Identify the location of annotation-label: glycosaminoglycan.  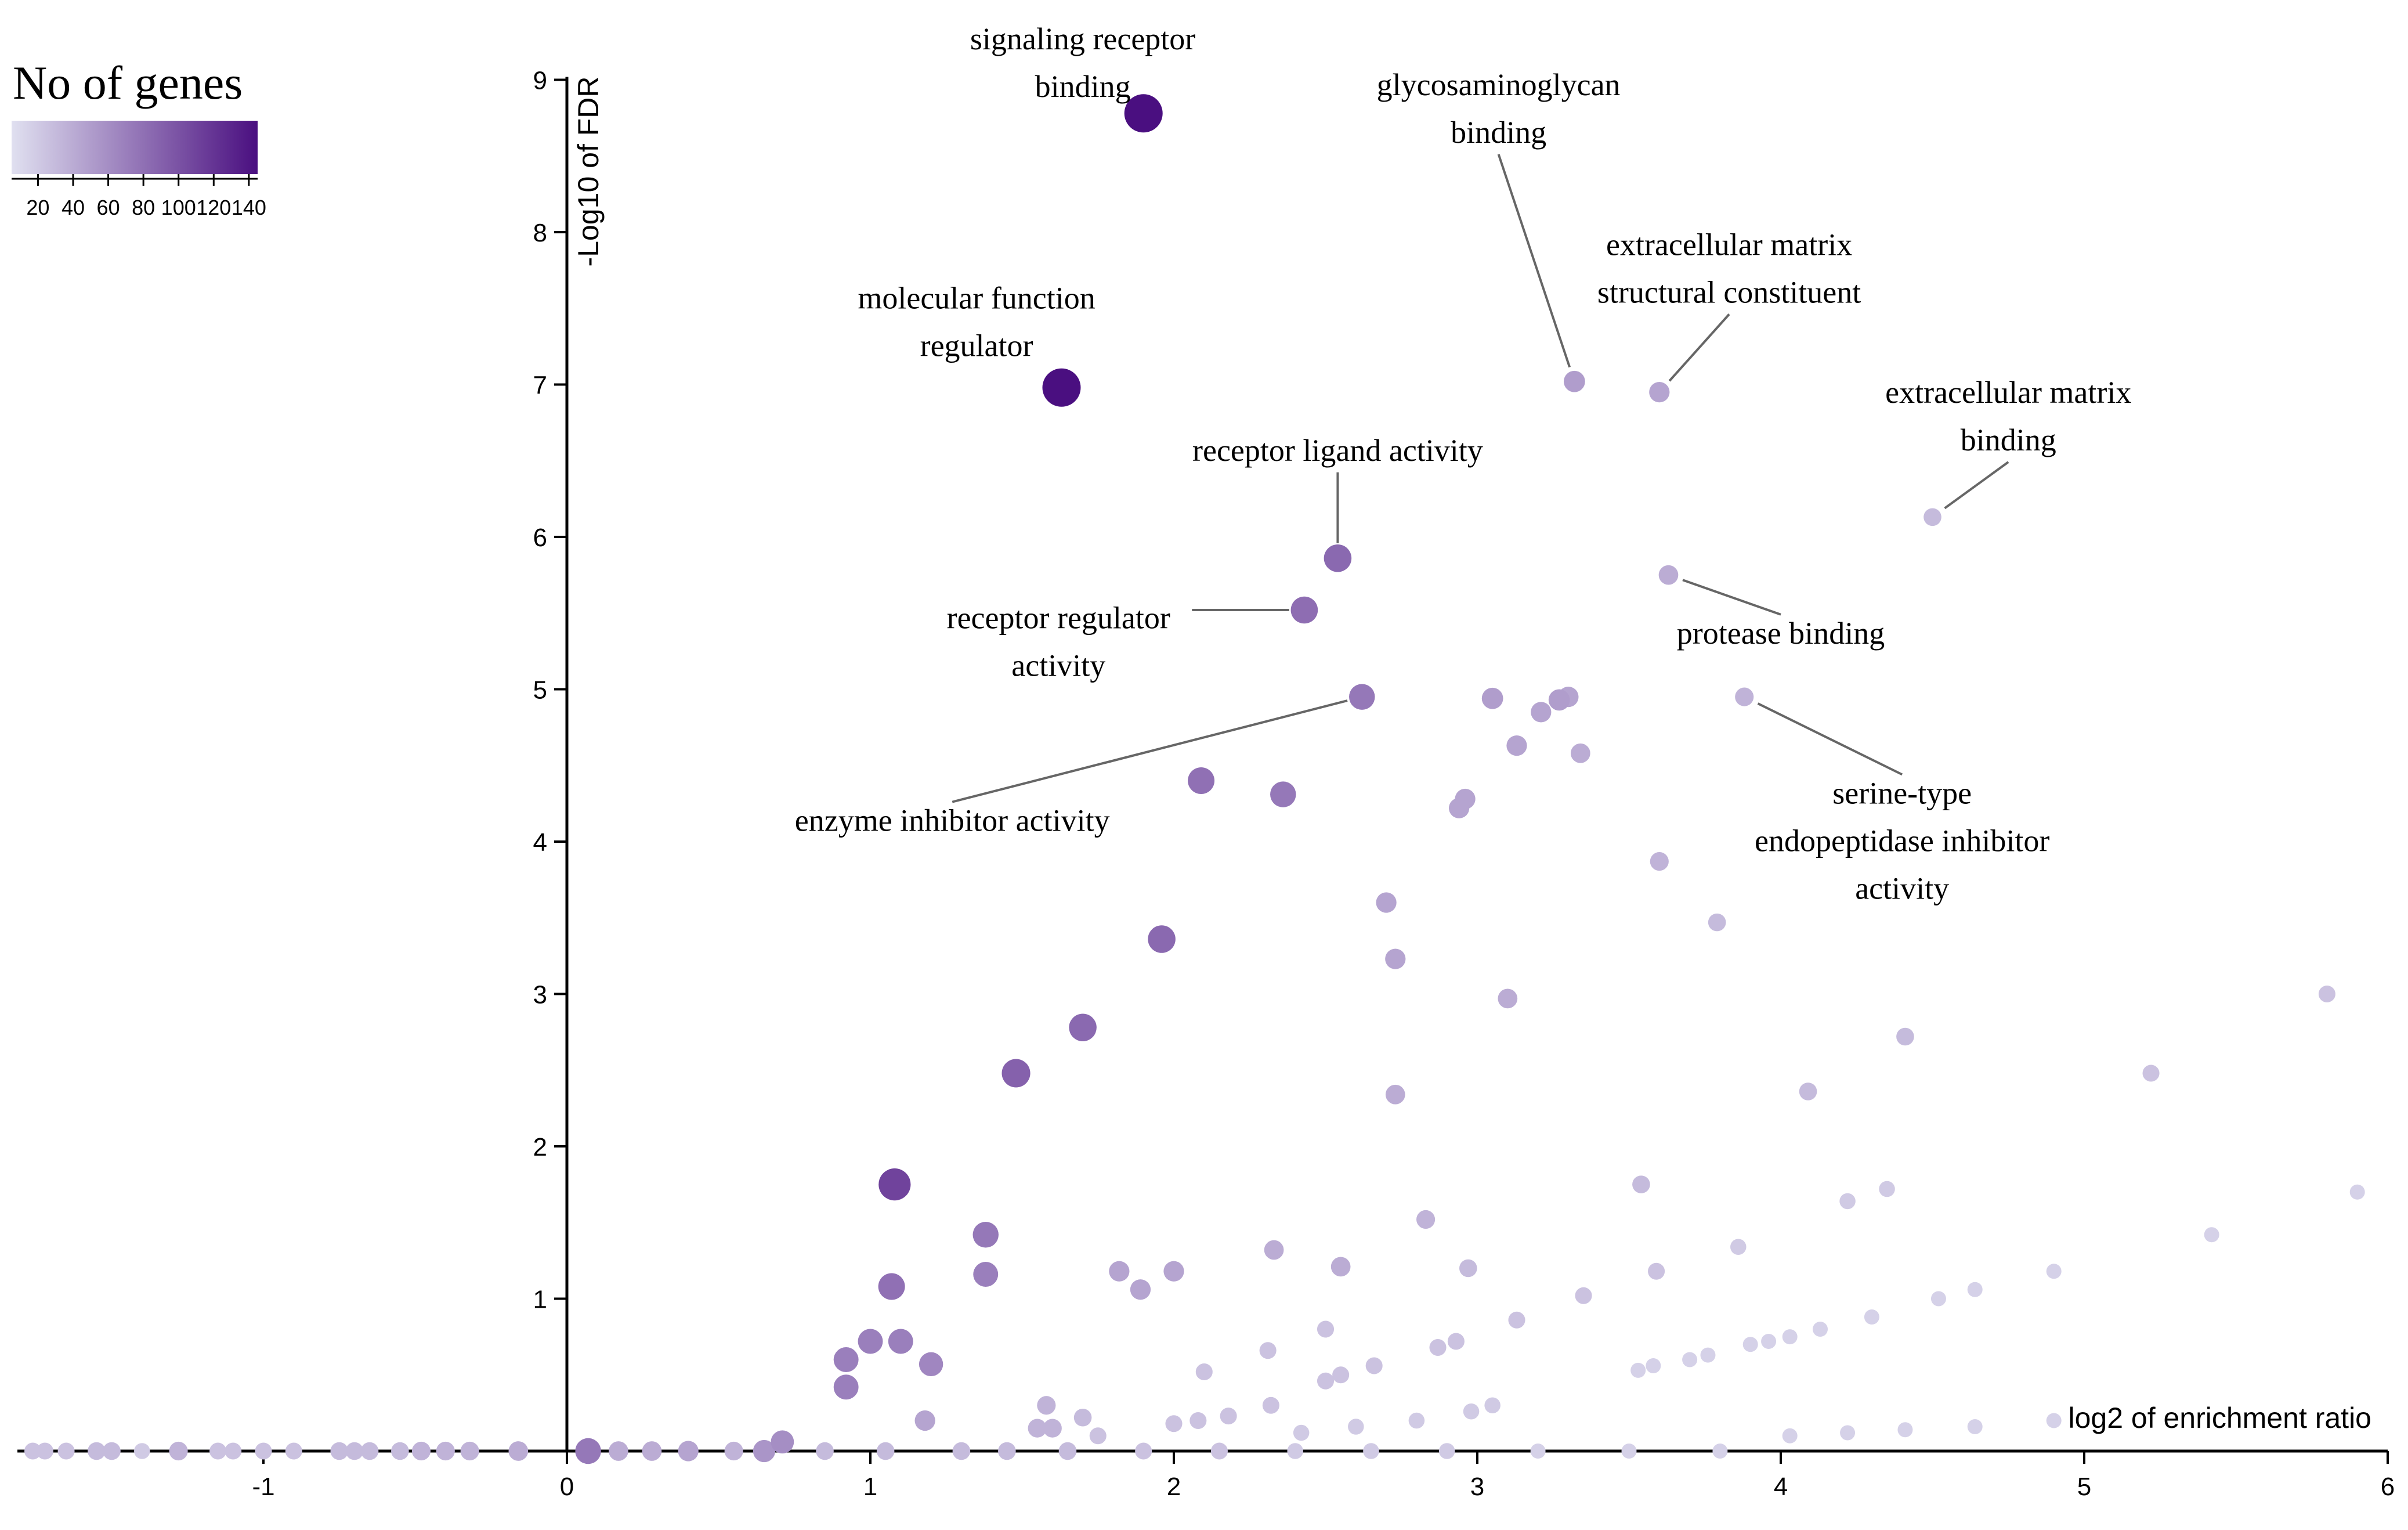
(1499, 85).